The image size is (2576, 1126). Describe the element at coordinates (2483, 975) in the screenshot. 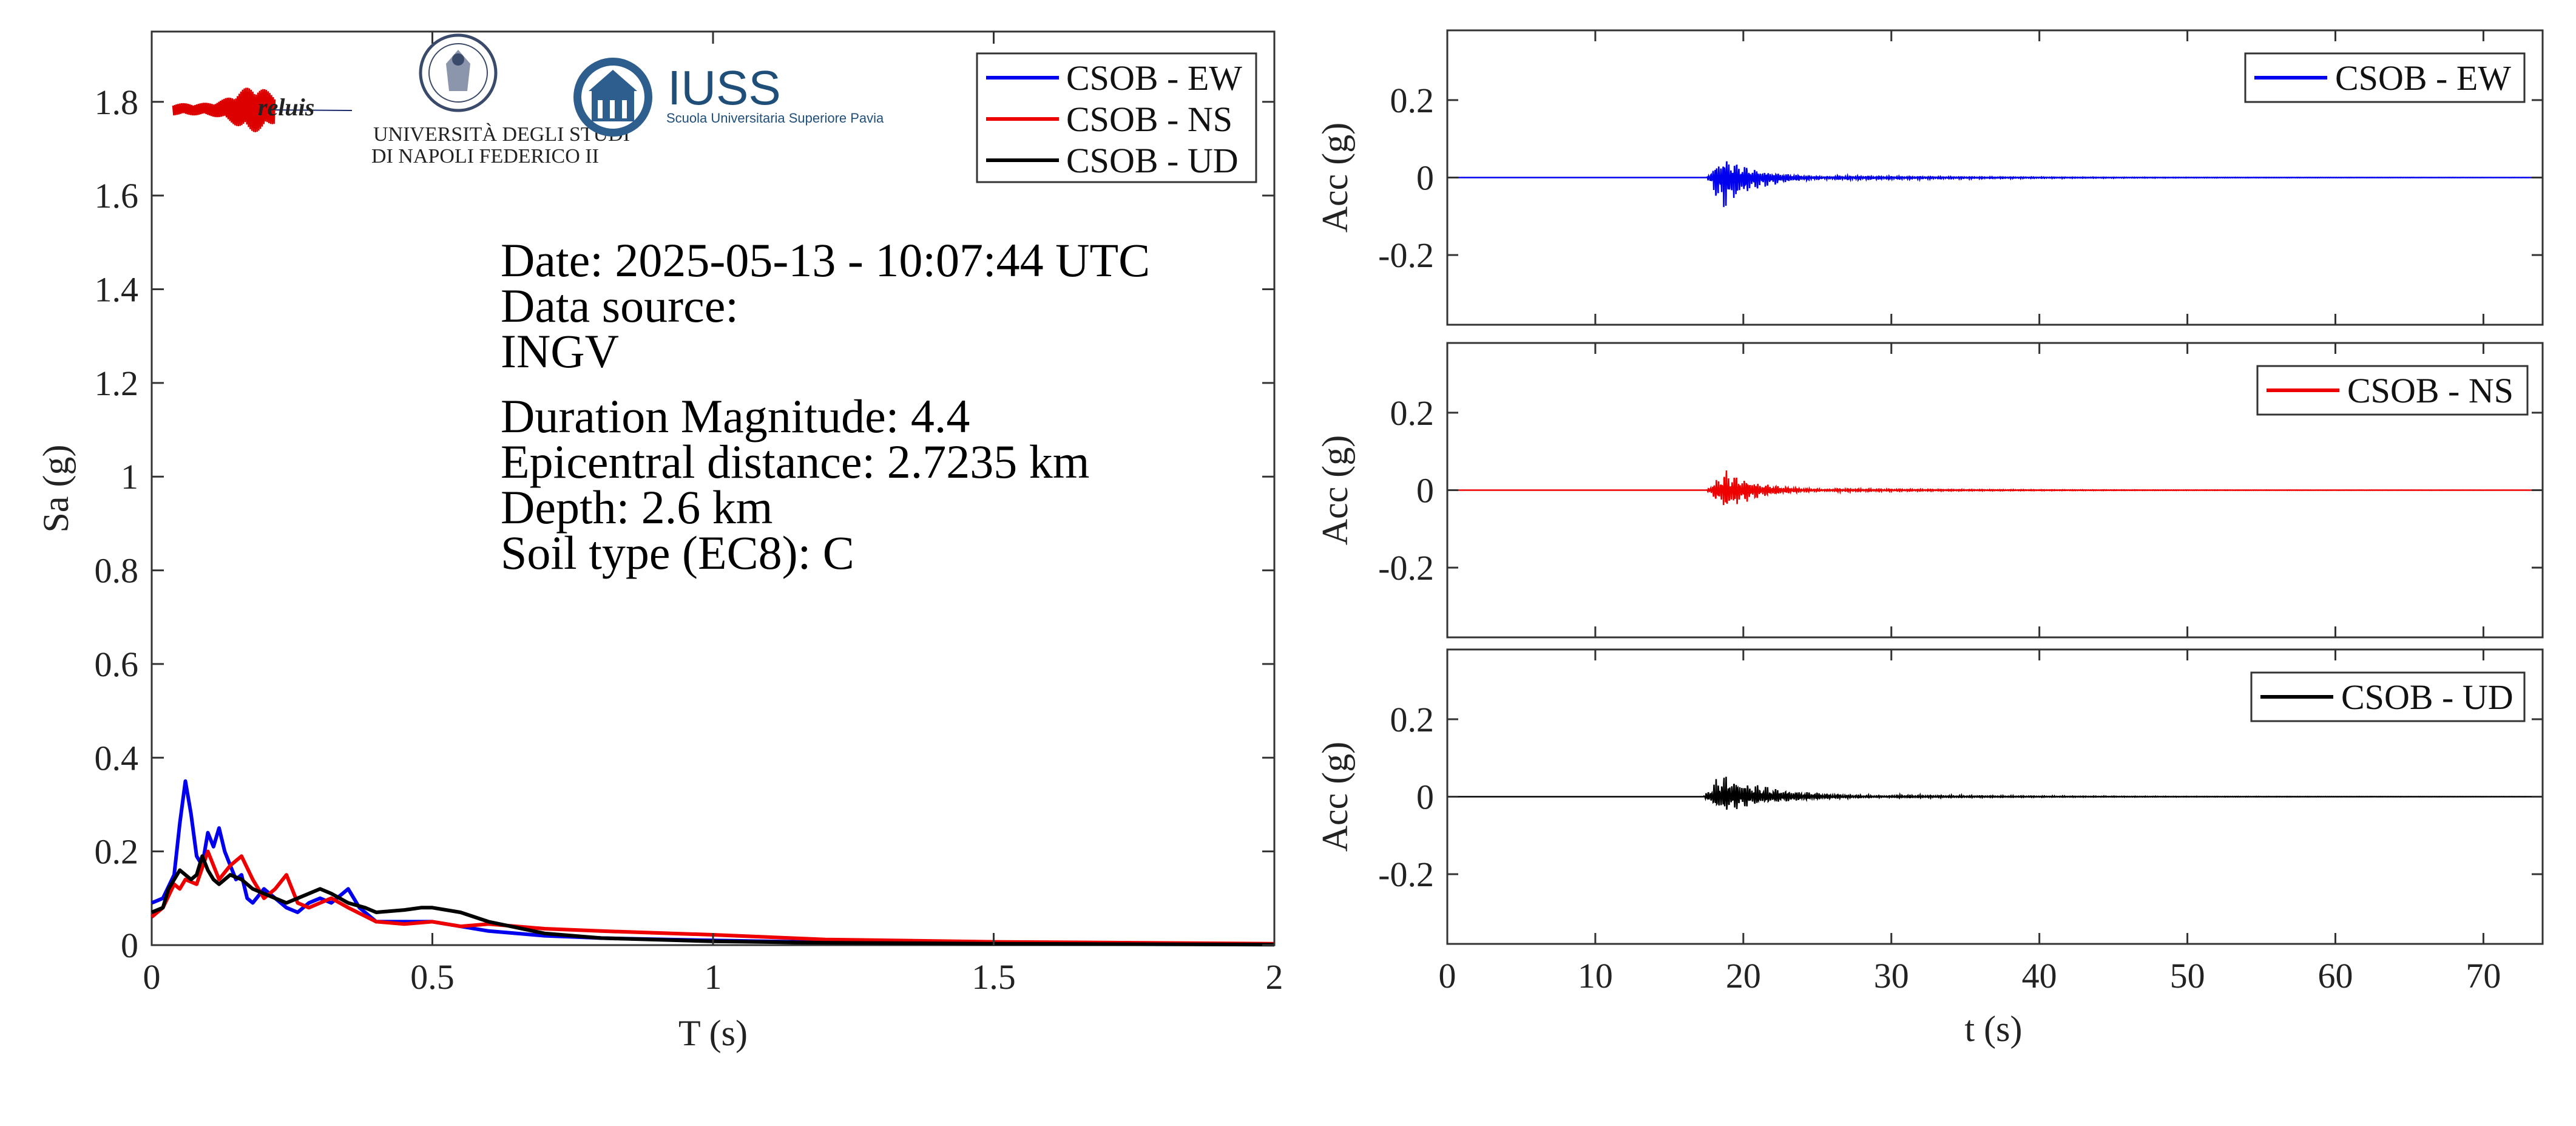

I see `acc-x-tick-label: 70` at that location.